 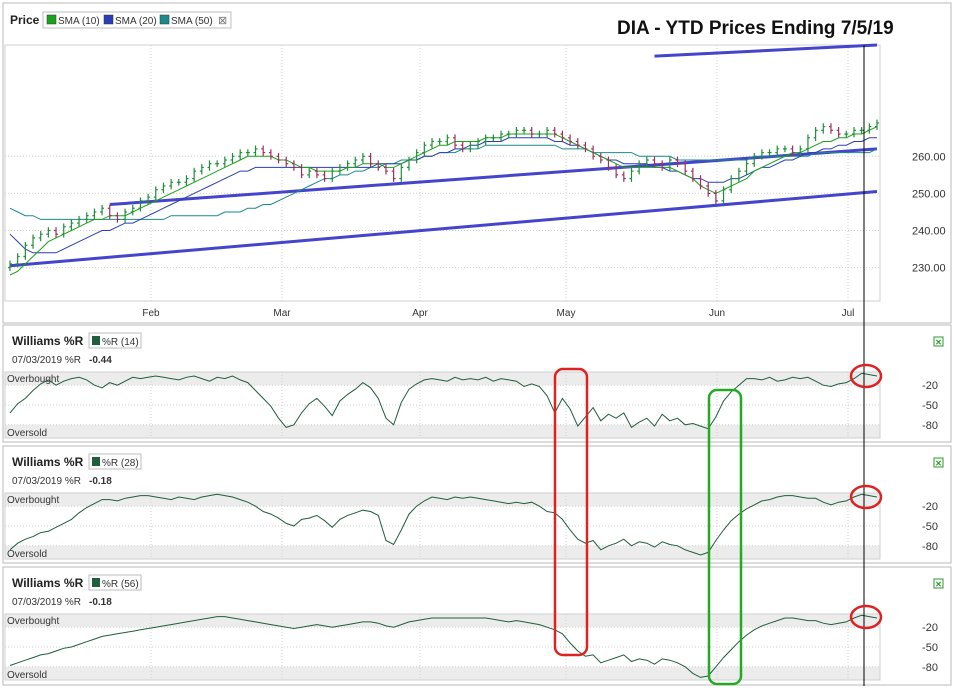 What do you see at coordinates (192, 21) in the screenshot?
I see `legend-entry: SMA (50)` at bounding box center [192, 21].